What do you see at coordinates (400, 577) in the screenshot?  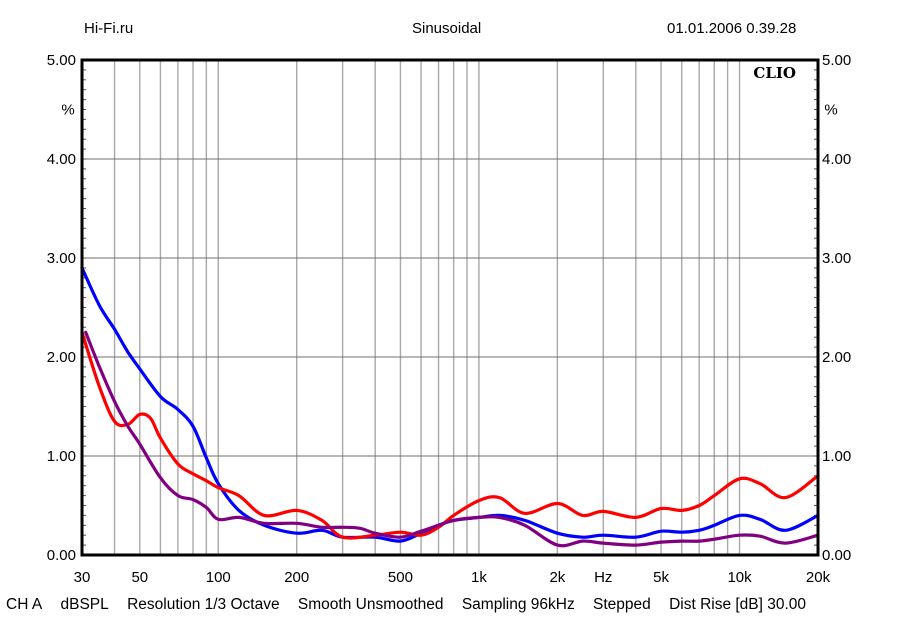 I see `x-tick-label: 500` at bounding box center [400, 577].